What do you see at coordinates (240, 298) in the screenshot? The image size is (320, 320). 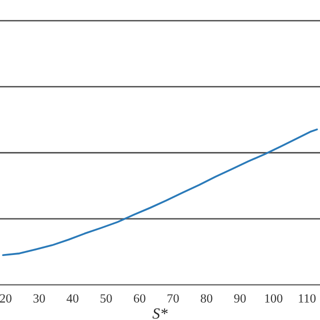 I see `x-tick-label: 90` at bounding box center [240, 298].